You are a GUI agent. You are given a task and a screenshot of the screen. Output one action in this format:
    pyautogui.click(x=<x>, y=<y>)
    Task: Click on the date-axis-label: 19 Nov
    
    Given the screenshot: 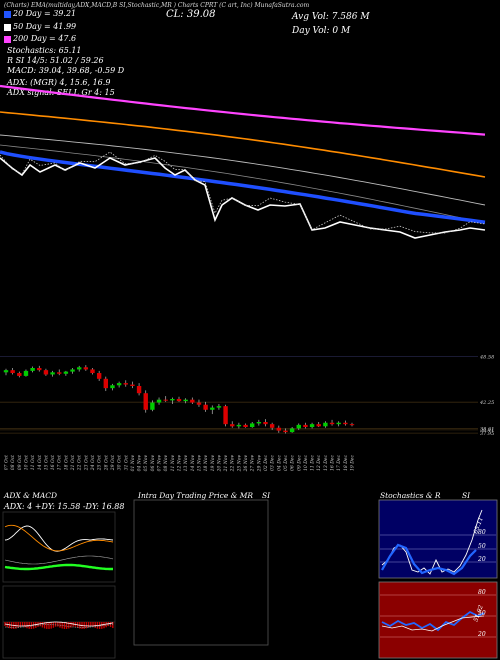 What is the action you would take?
    pyautogui.click(x=213, y=463)
    